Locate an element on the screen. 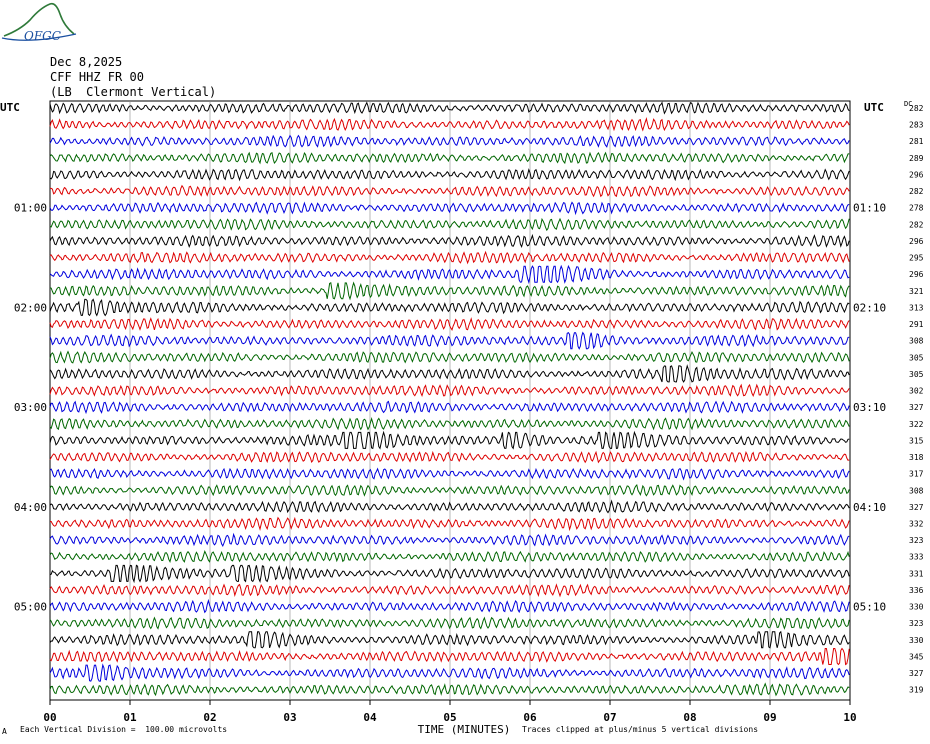 The height and width of the screenshot is (744, 930). hour-label-right: 05:10 is located at coordinates (869, 607).